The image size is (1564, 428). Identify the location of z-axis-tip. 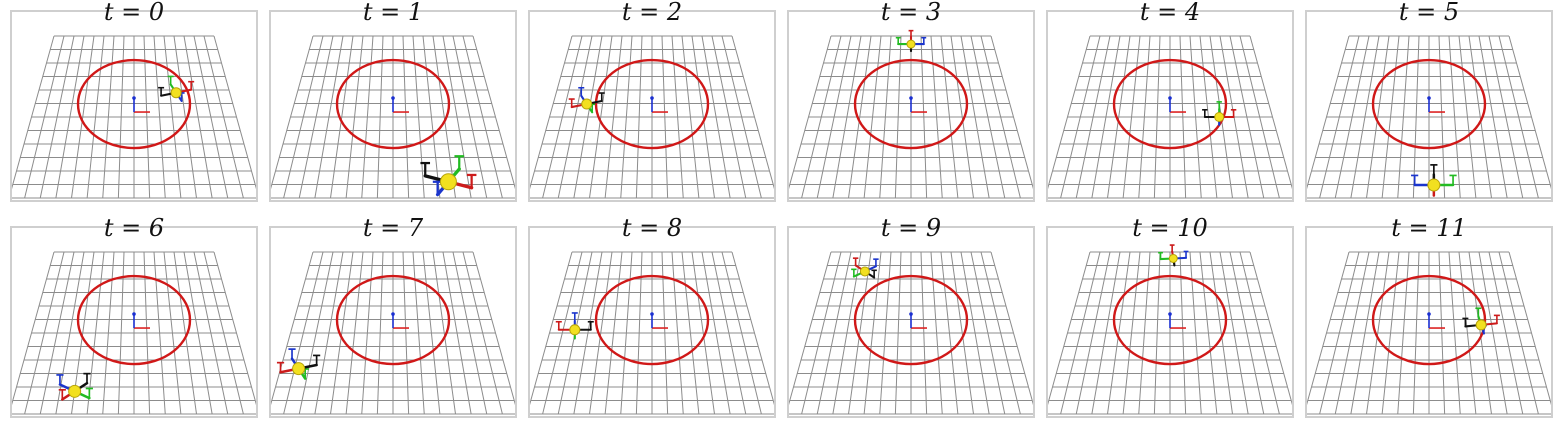
(1170, 314).